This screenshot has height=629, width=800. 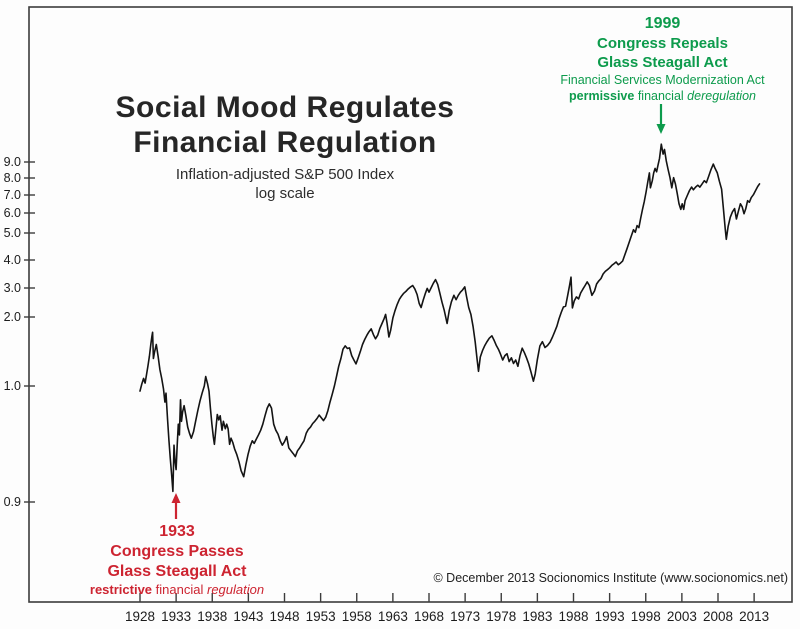 I want to click on x-tick-label: 1958, so click(x=357, y=616).